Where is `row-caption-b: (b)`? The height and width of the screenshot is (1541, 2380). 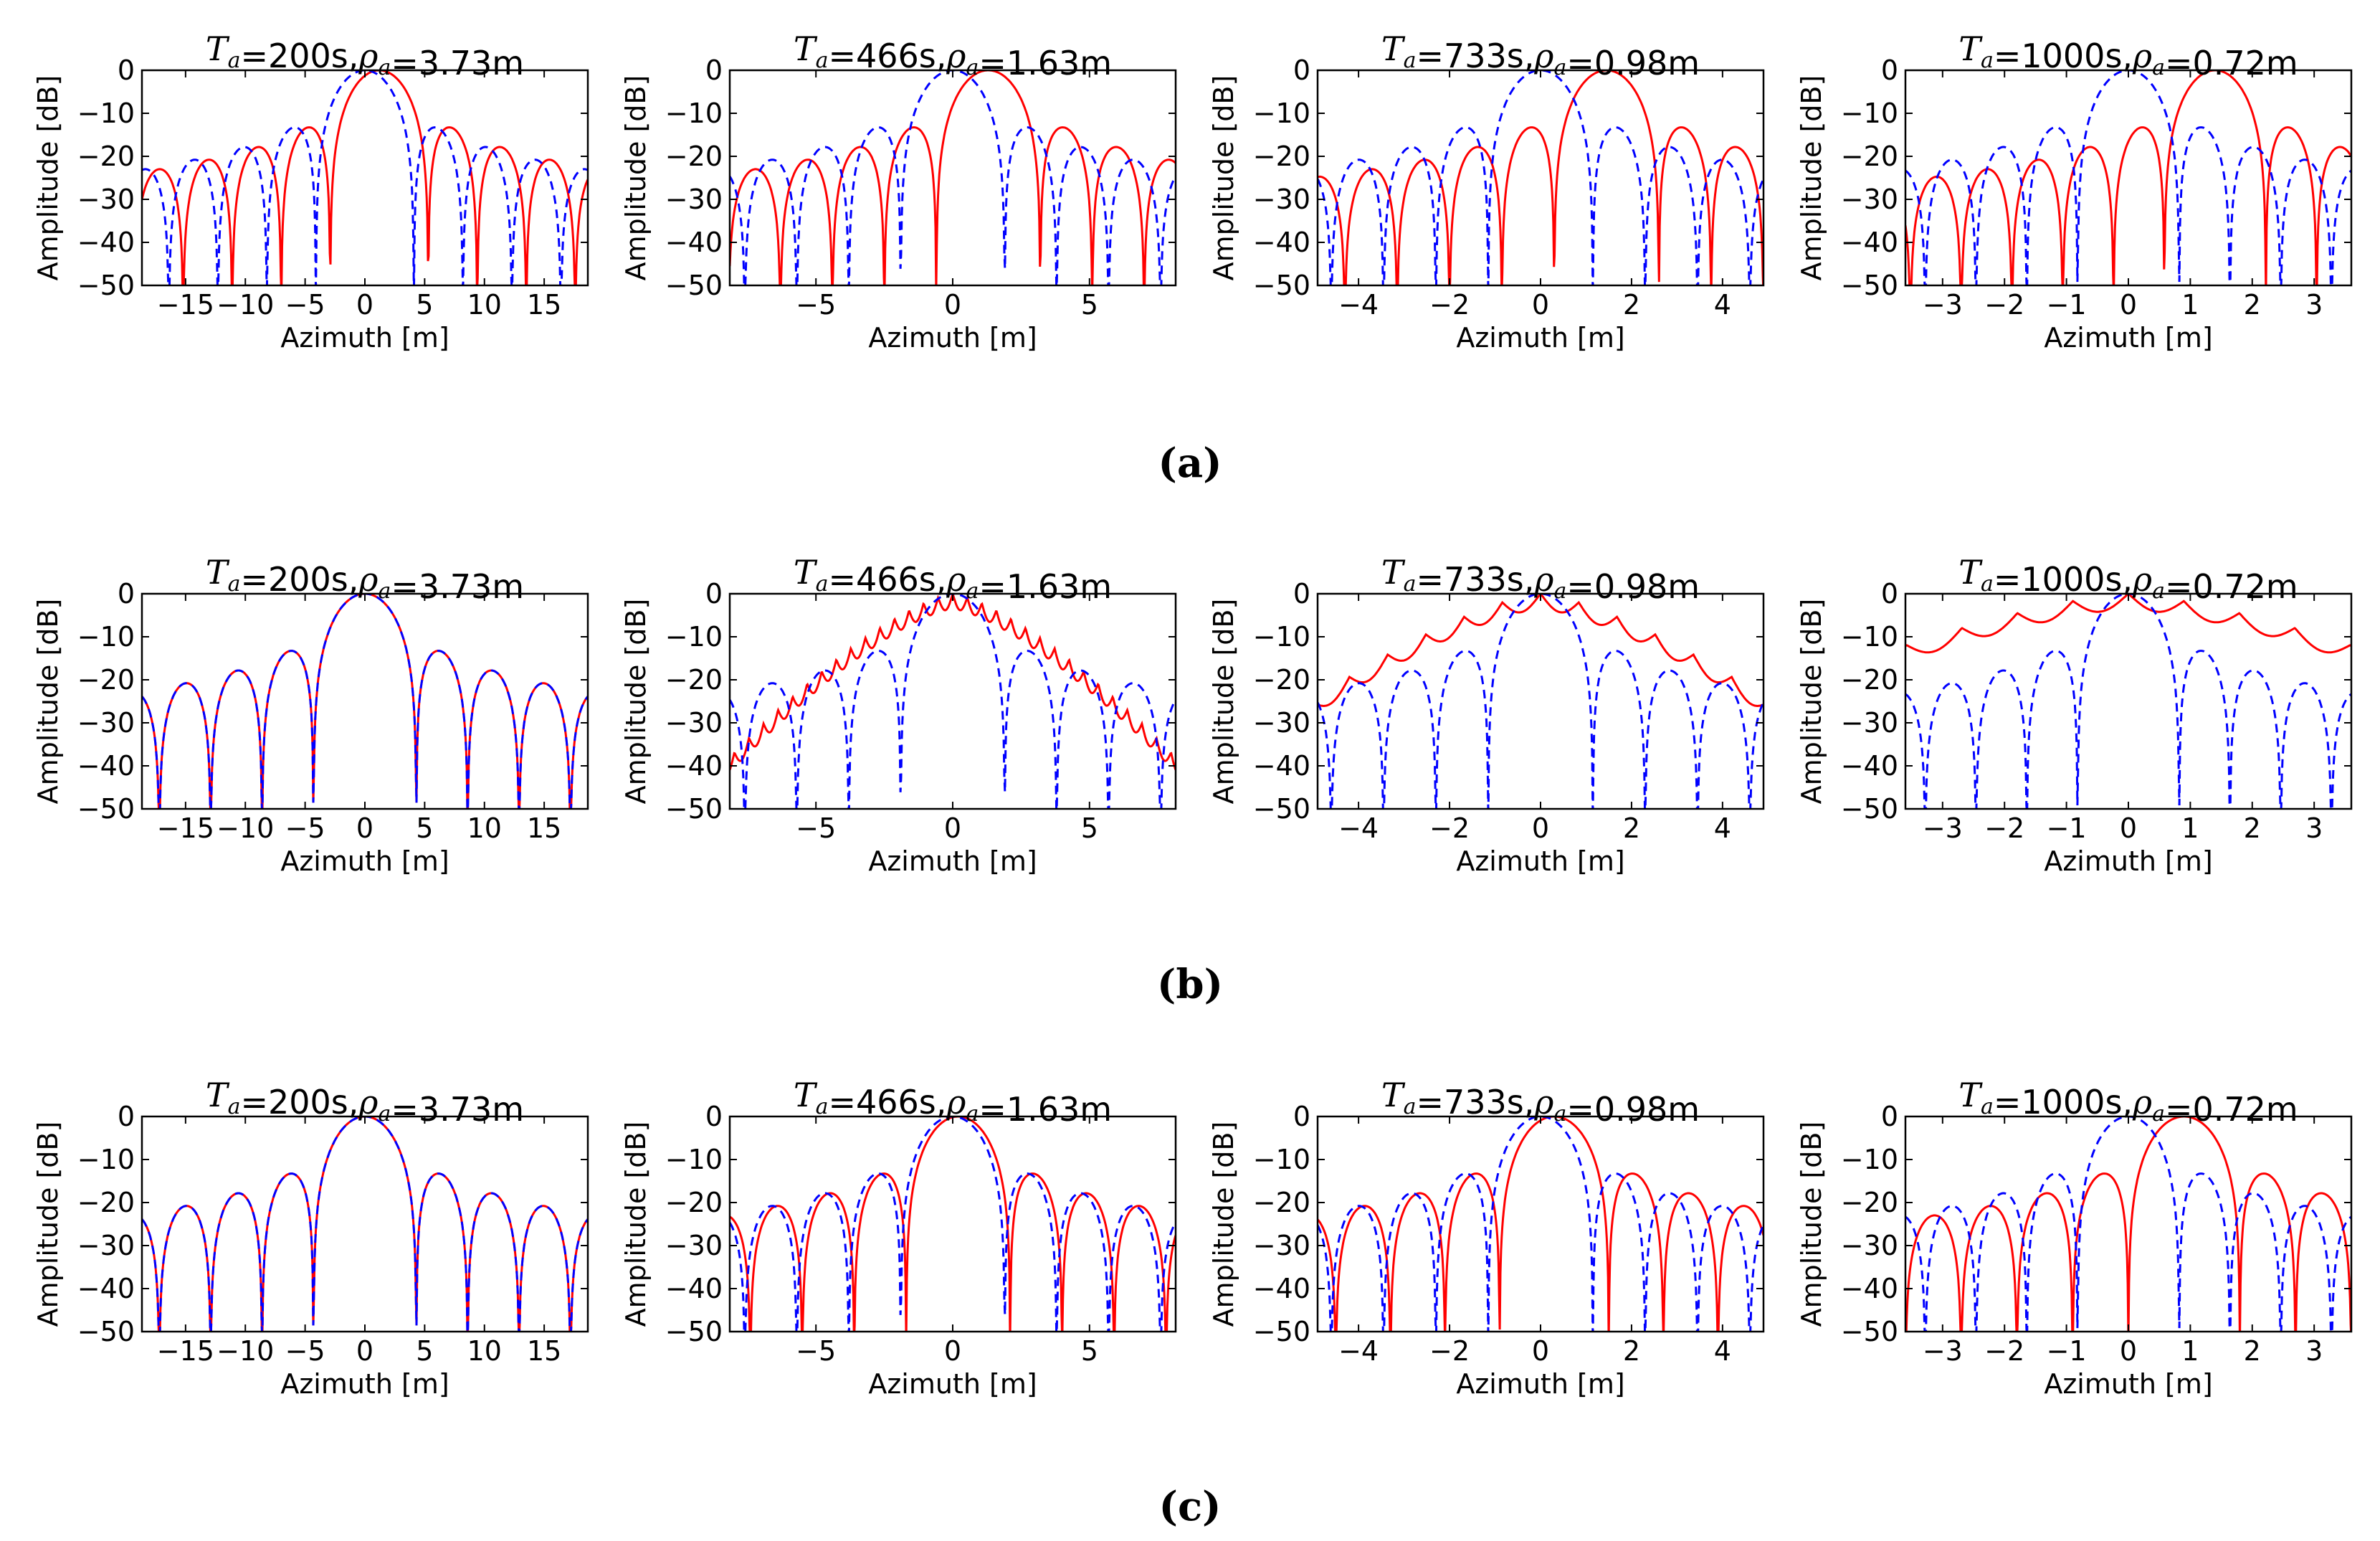
row-caption-b: (b) is located at coordinates (1190, 984).